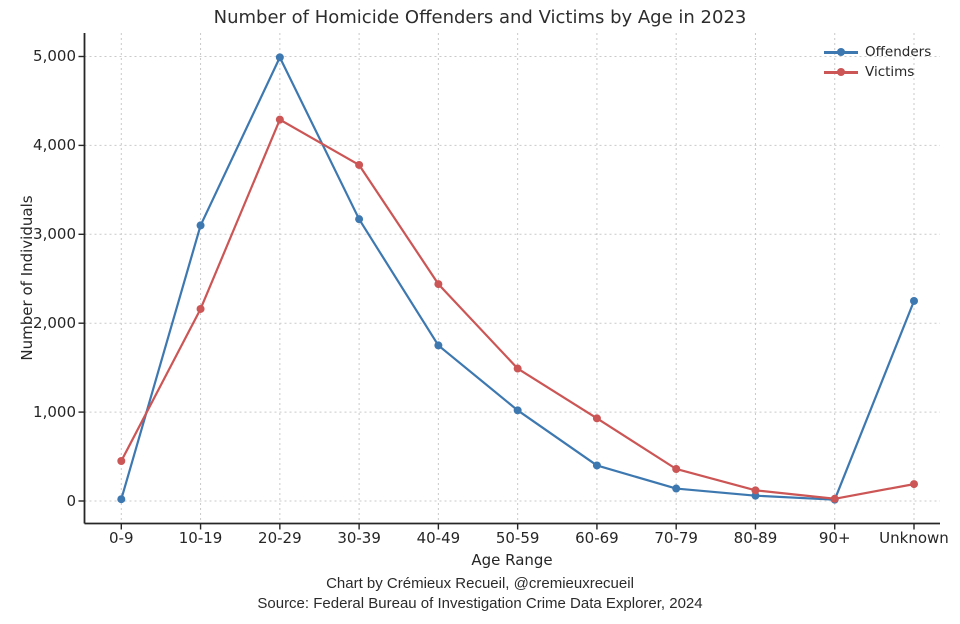 This screenshot has height=624, width=960. I want to click on y-tick-label: 5,000, so click(54, 56).